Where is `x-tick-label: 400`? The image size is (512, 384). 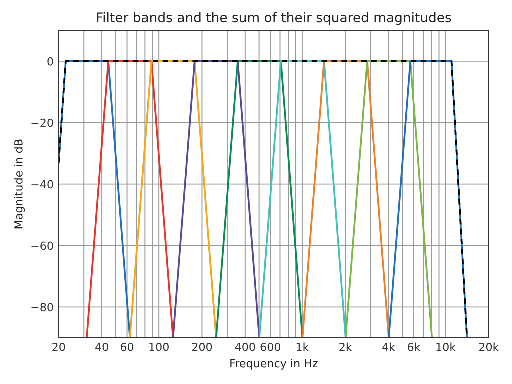 x-tick-label: 400 is located at coordinates (245, 347).